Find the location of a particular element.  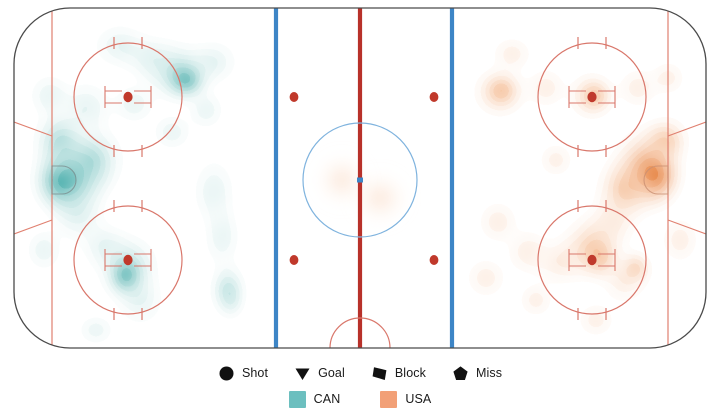

legend-item-miss: Miss is located at coordinates (477, 373).